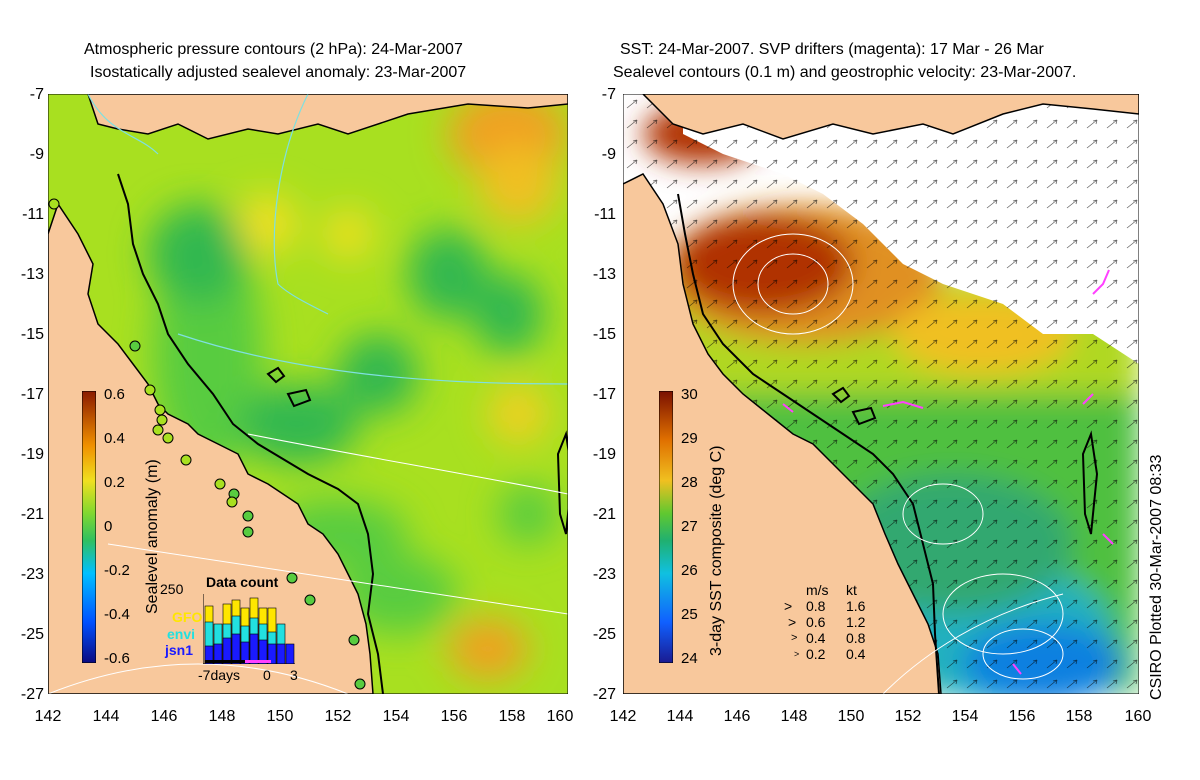 The width and height of the screenshot is (1200, 780). What do you see at coordinates (604, 574) in the screenshot?
I see `right-ytick-8: -23` at bounding box center [604, 574].